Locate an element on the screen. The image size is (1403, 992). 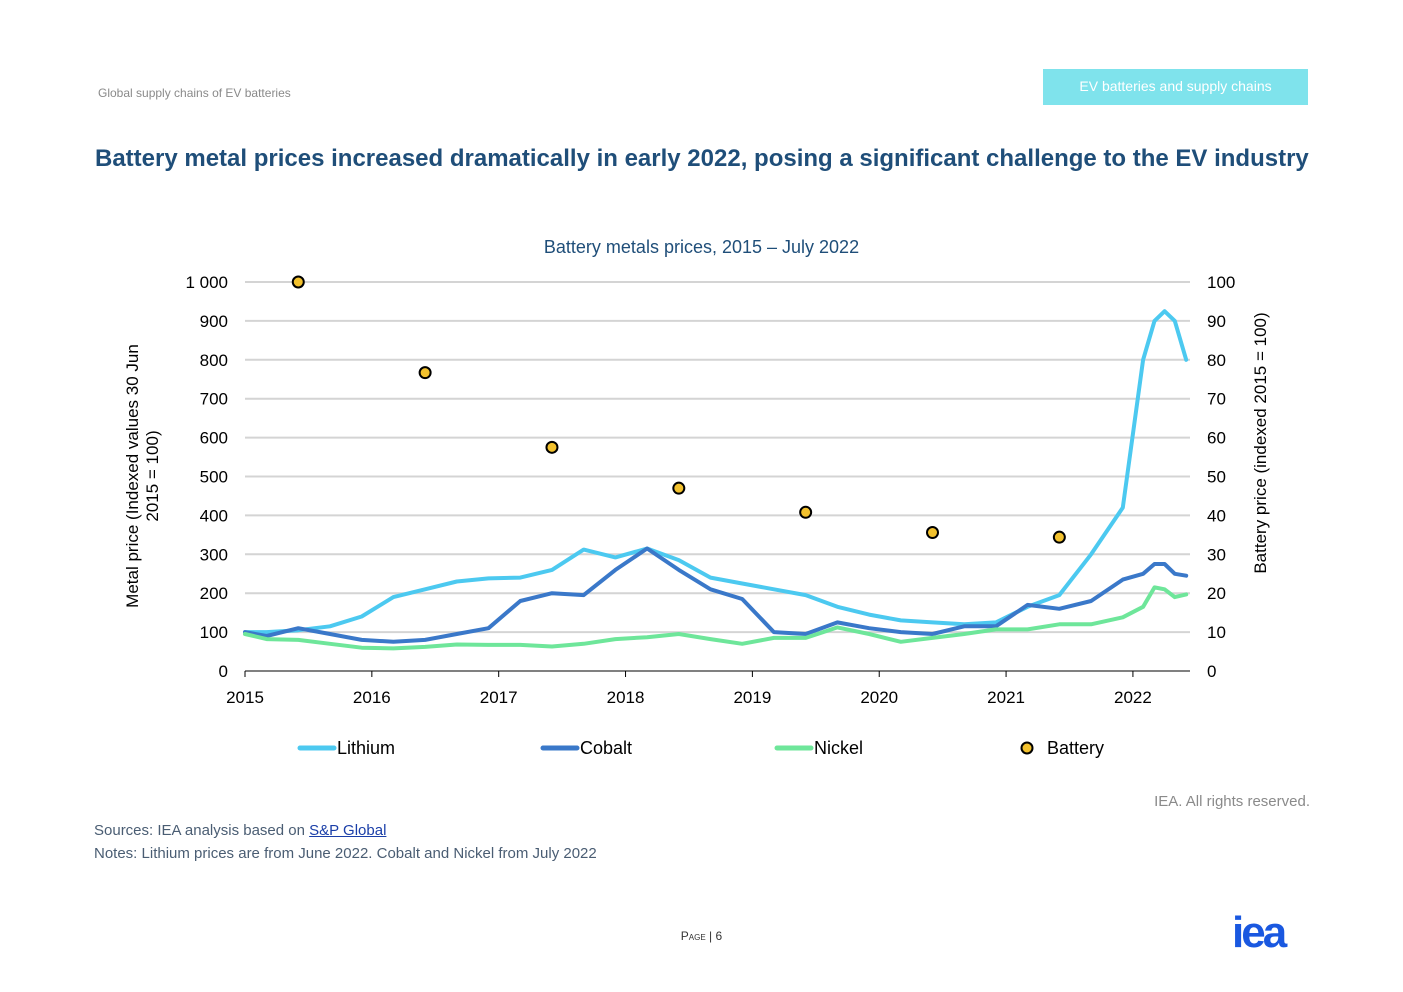
y-tick-label: 0 is located at coordinates (223, 671).